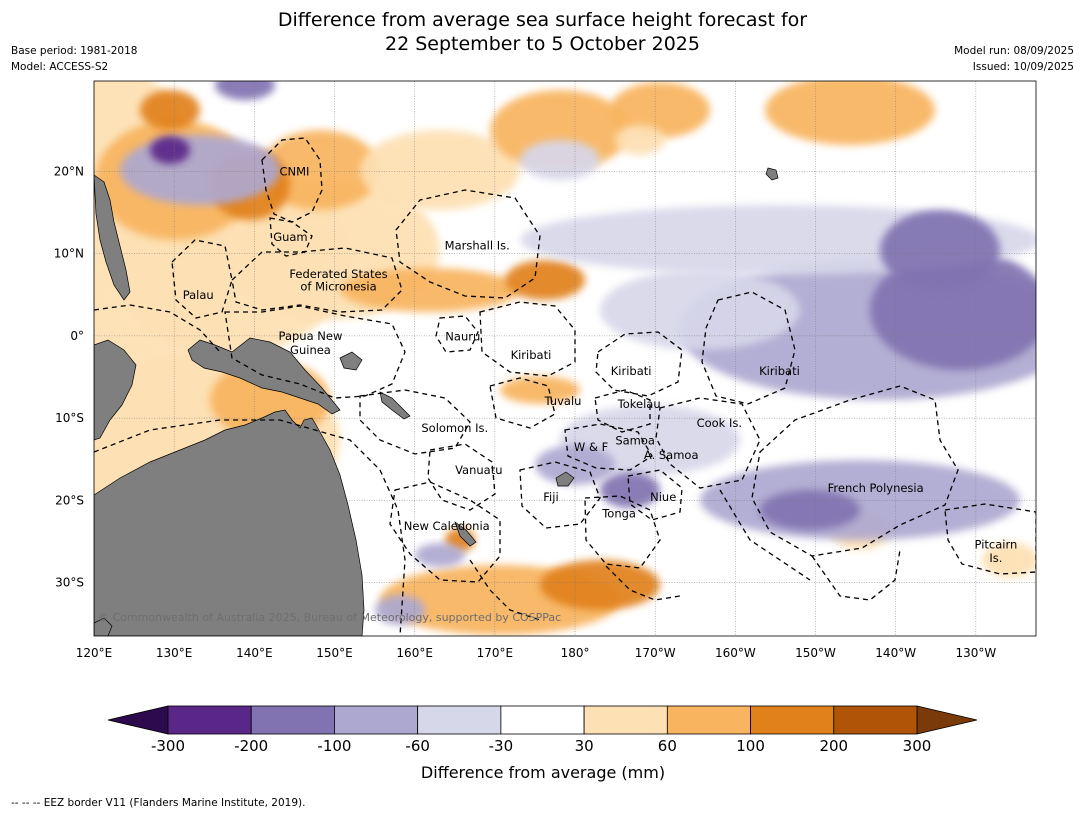 The image size is (1085, 816). What do you see at coordinates (655, 653) in the screenshot?
I see `longitude-label: 170°W` at bounding box center [655, 653].